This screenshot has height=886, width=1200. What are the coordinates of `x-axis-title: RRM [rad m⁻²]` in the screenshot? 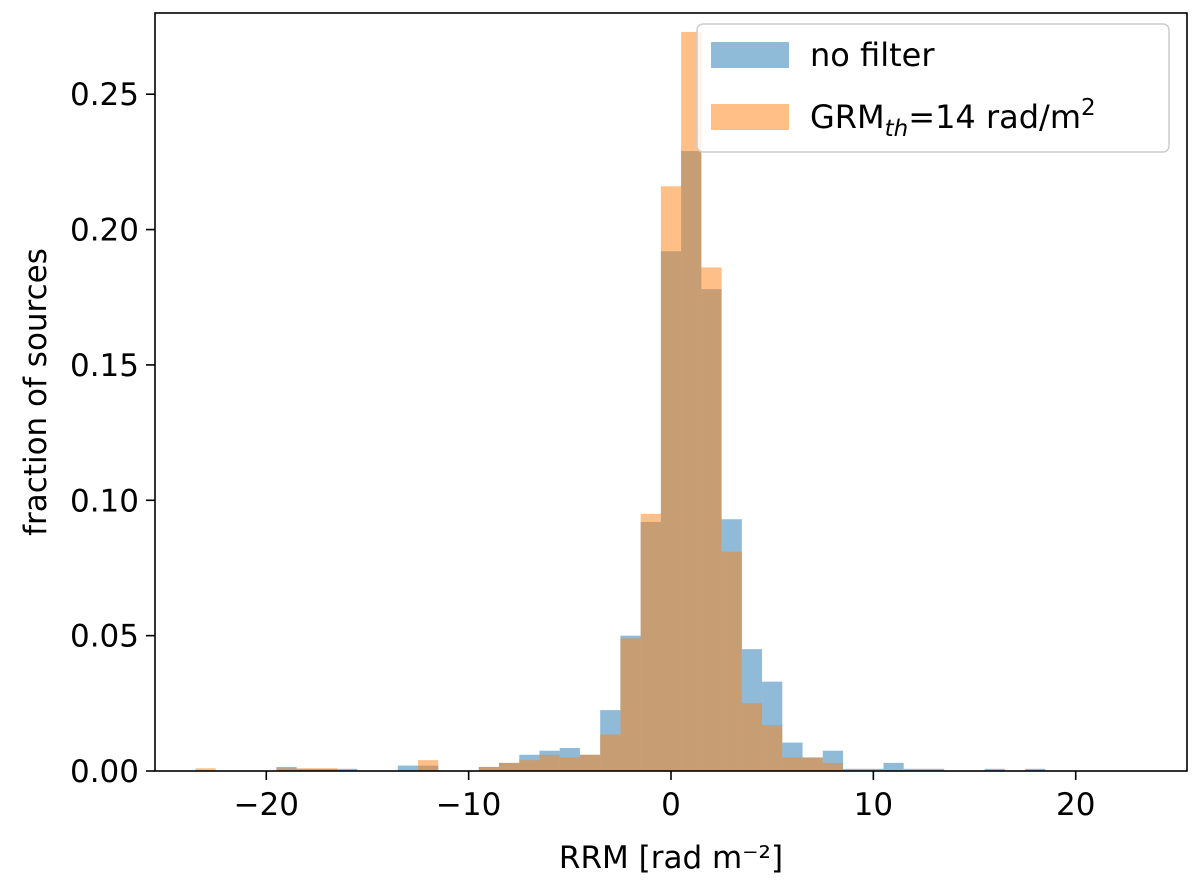 It's located at (671, 858).